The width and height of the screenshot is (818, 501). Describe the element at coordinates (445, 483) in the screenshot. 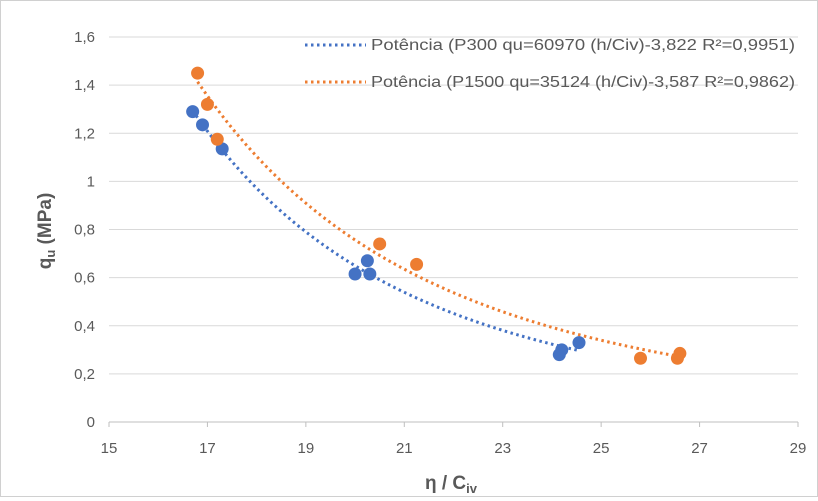

I see `x-axis-label-main: η / C` at that location.